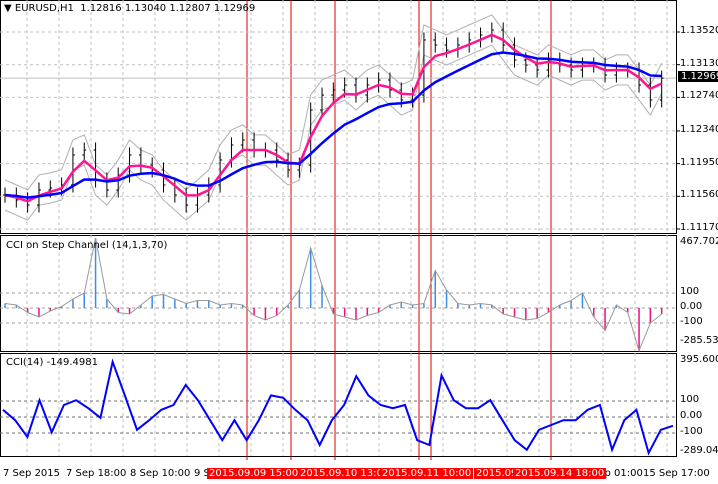 The width and height of the screenshot is (718, 484). I want to click on vline-time-marker: 2015.09.11 10:00, so click(427, 473).